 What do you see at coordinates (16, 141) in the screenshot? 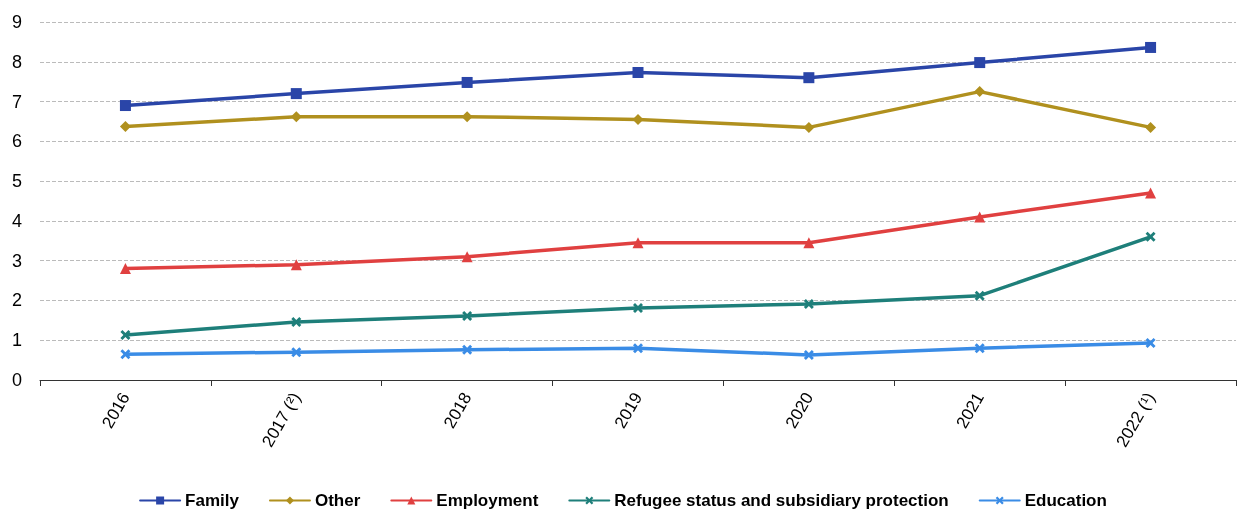
I see `y-tick-label: 6` at bounding box center [16, 141].